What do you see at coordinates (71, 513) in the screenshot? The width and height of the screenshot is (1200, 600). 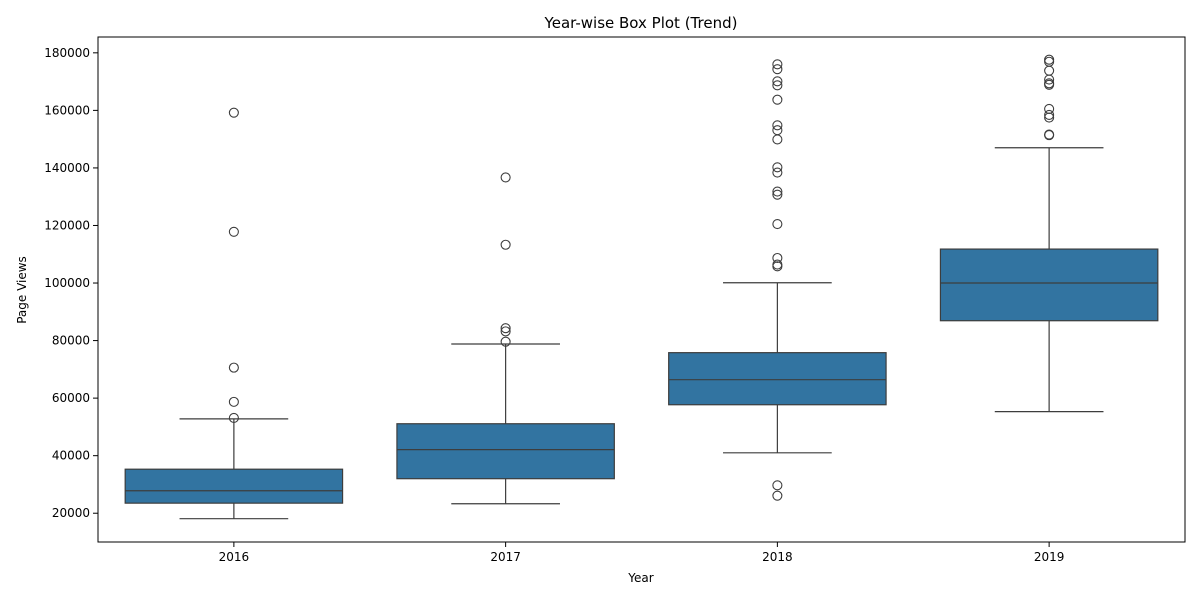 I see `y-tick-label: 20000` at bounding box center [71, 513].